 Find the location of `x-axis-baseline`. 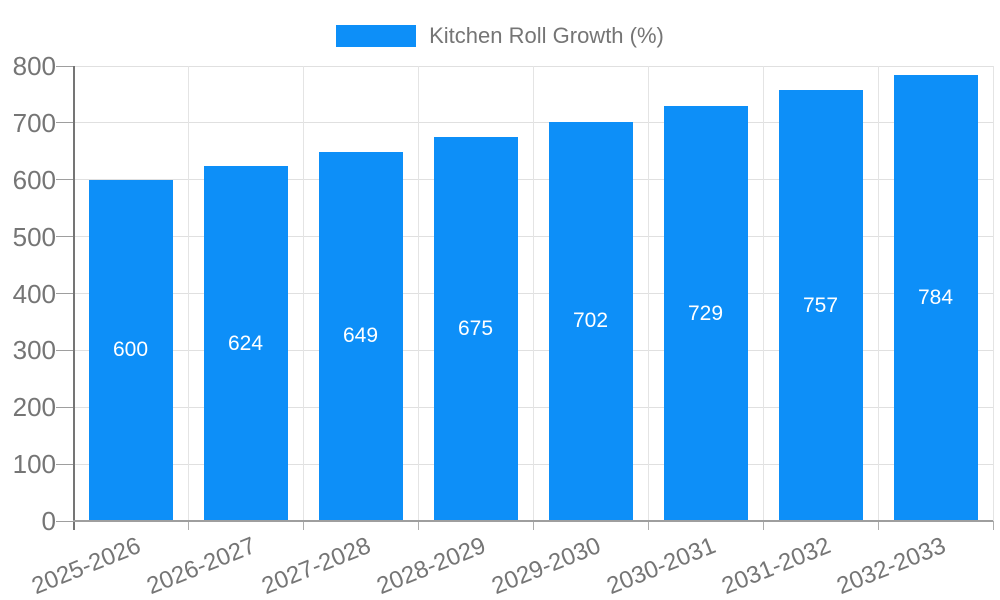

x-axis-baseline is located at coordinates (533, 521).